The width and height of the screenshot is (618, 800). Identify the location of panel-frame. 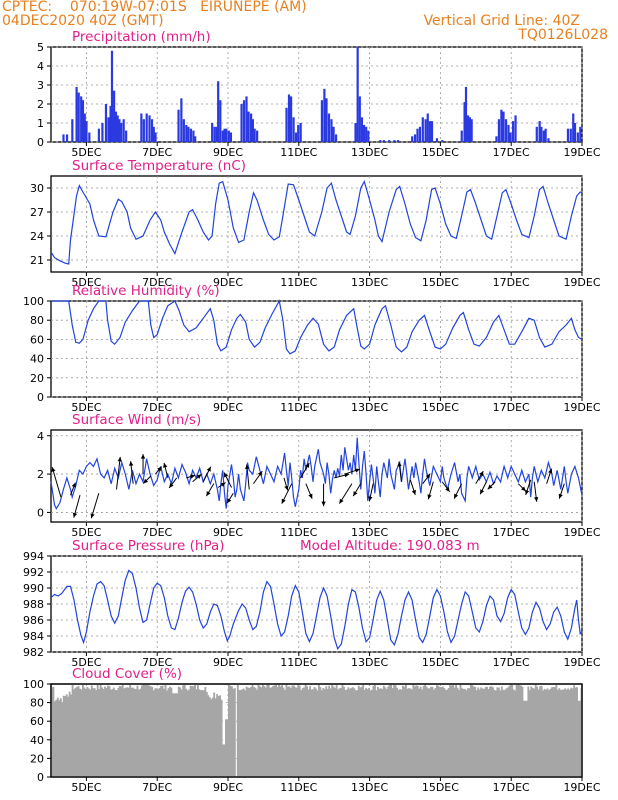
(316, 349).